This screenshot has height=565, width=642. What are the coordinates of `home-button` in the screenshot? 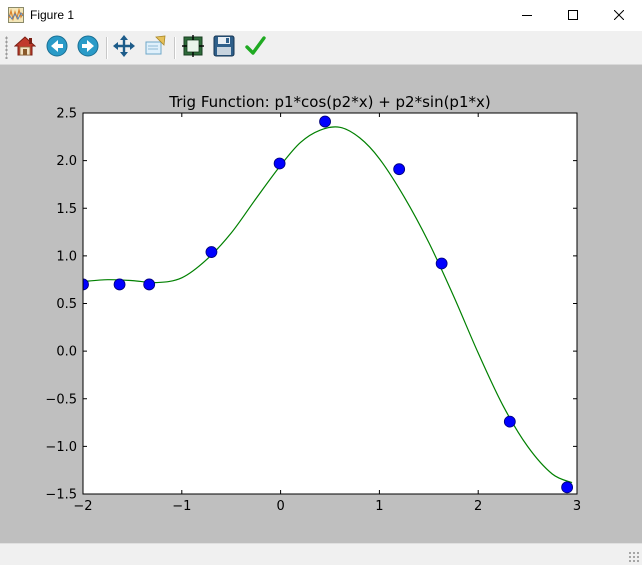 It's located at (25, 48).